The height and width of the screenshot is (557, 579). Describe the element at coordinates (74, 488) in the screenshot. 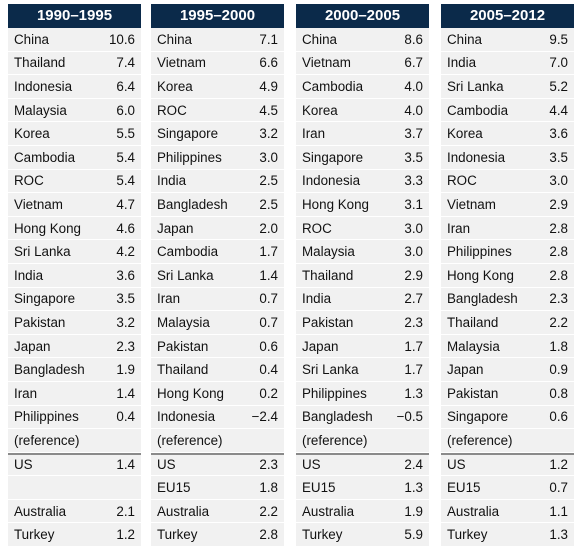

I see `reference-row` at that location.